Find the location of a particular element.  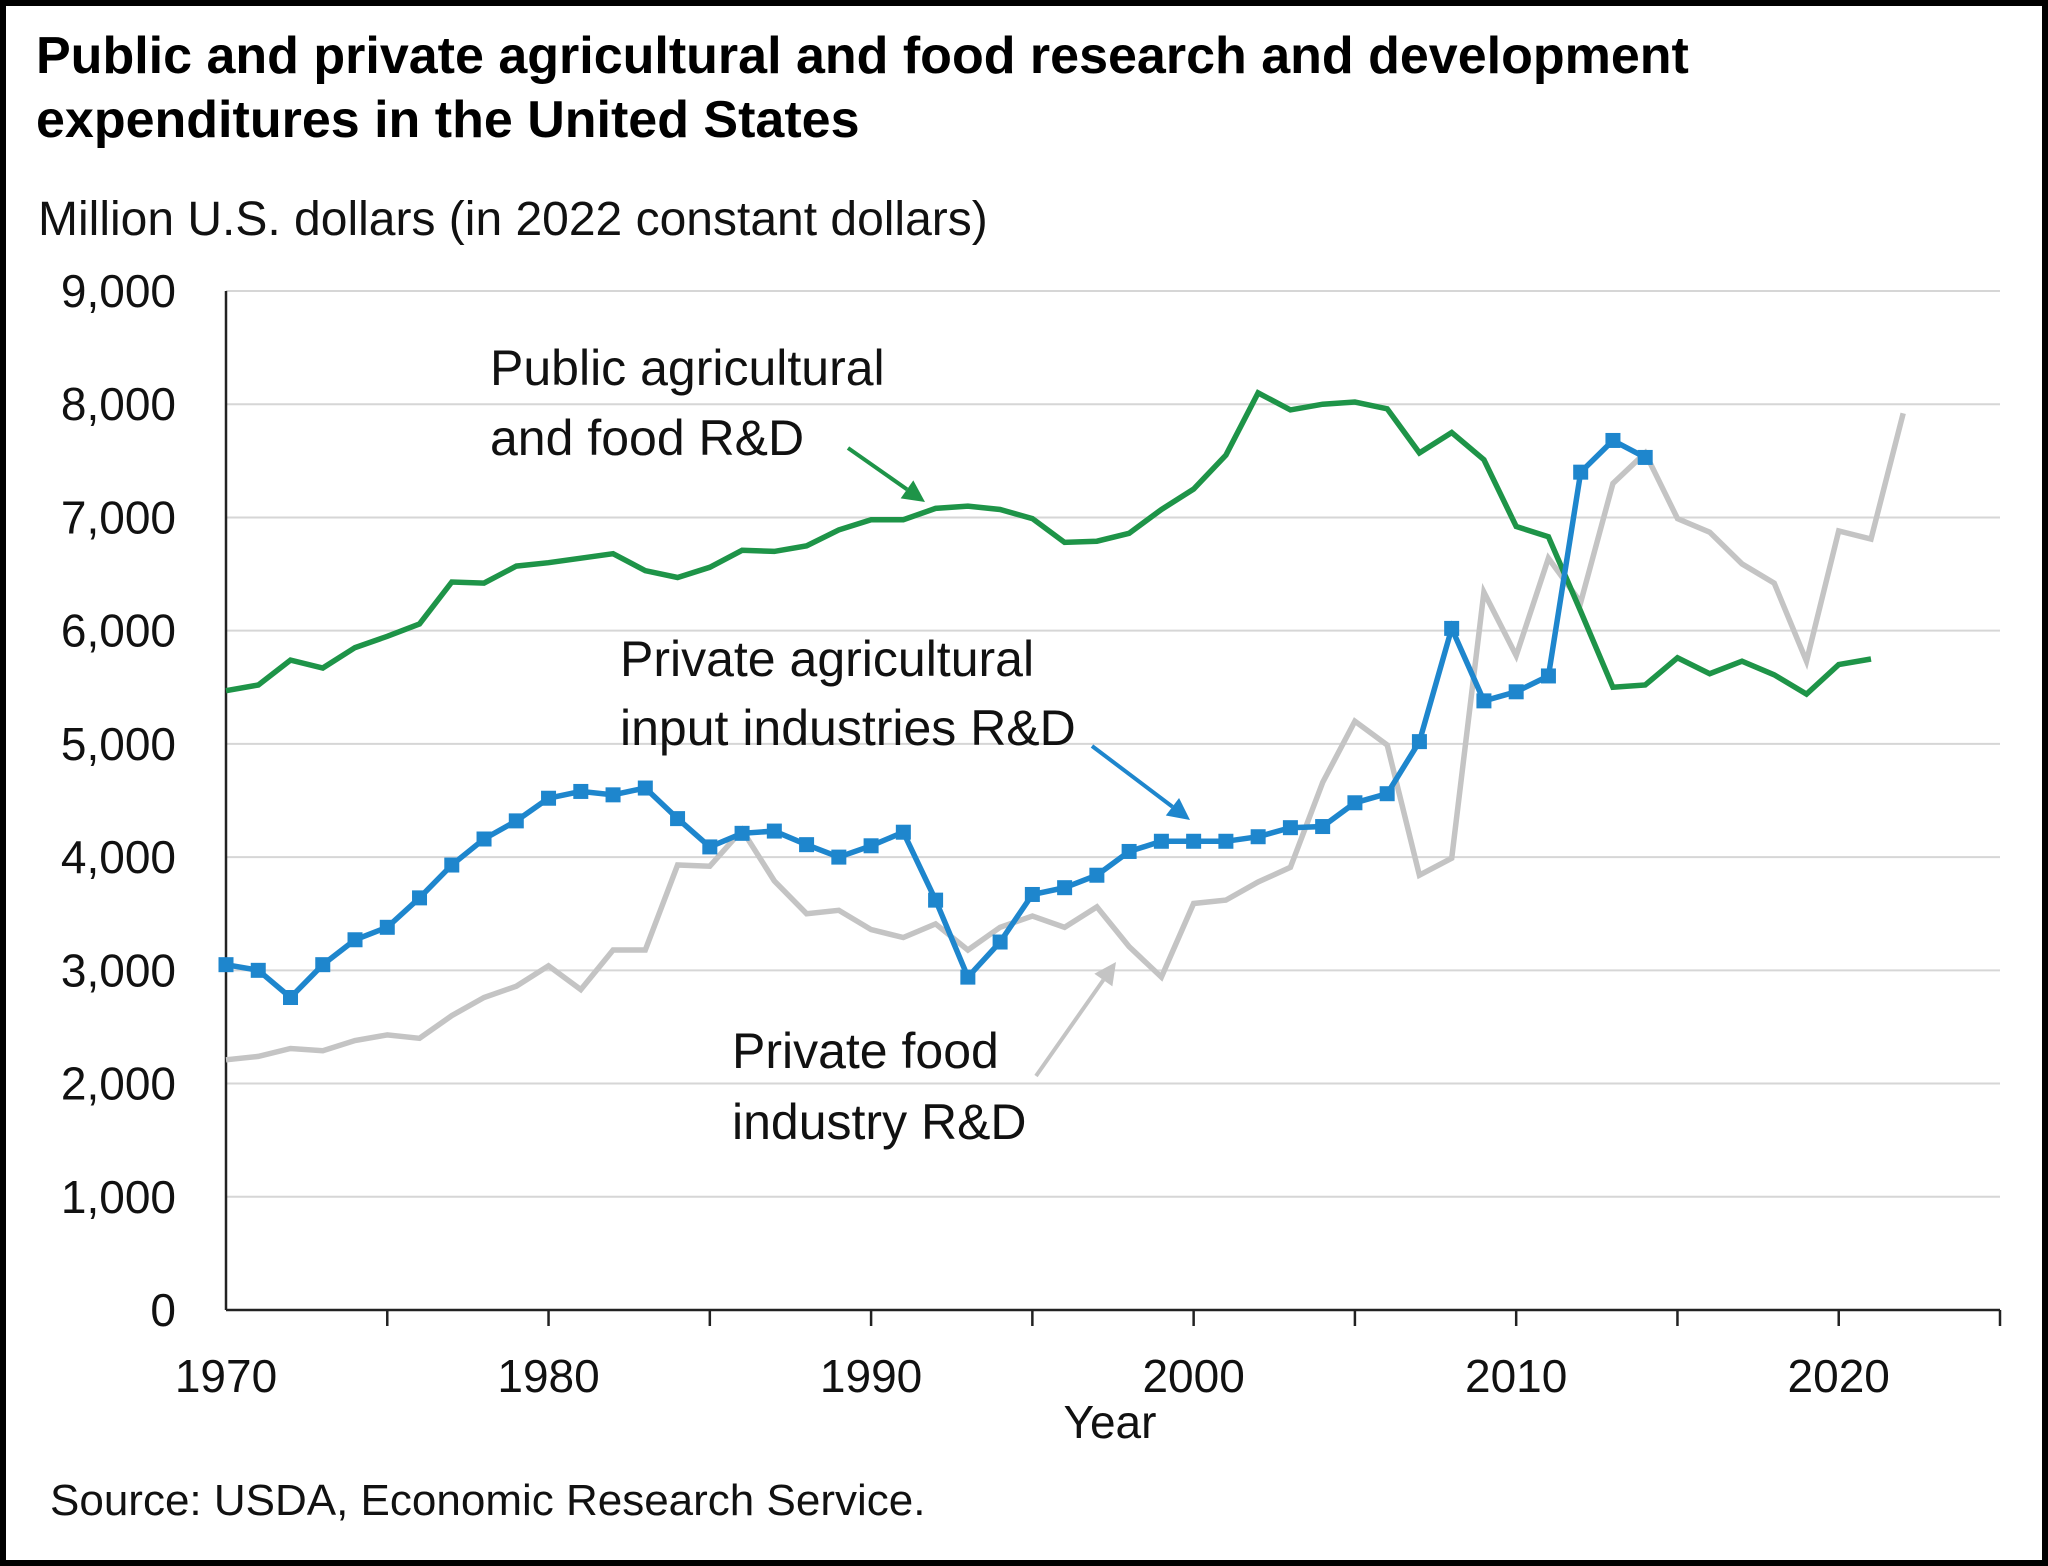

x-tick-label: 1990 is located at coordinates (871, 1376).